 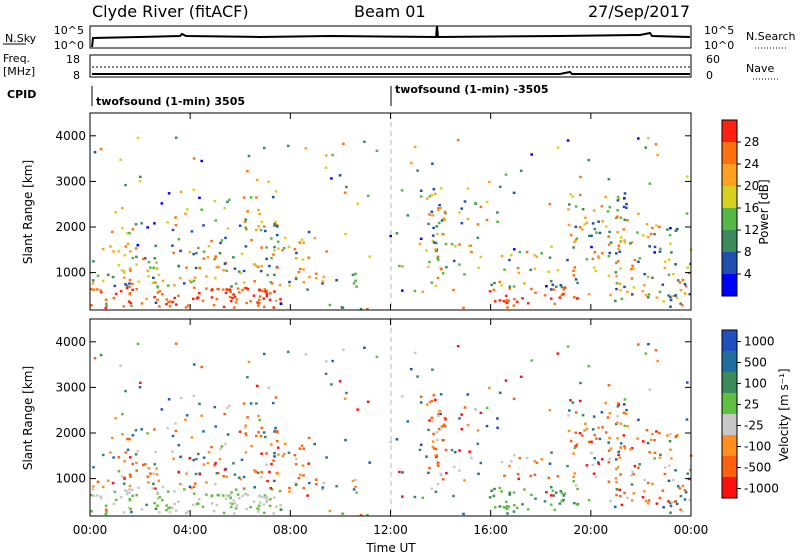 I want to click on cpid-segment-2: twofsound (1-min) -3505, so click(x=472, y=89).